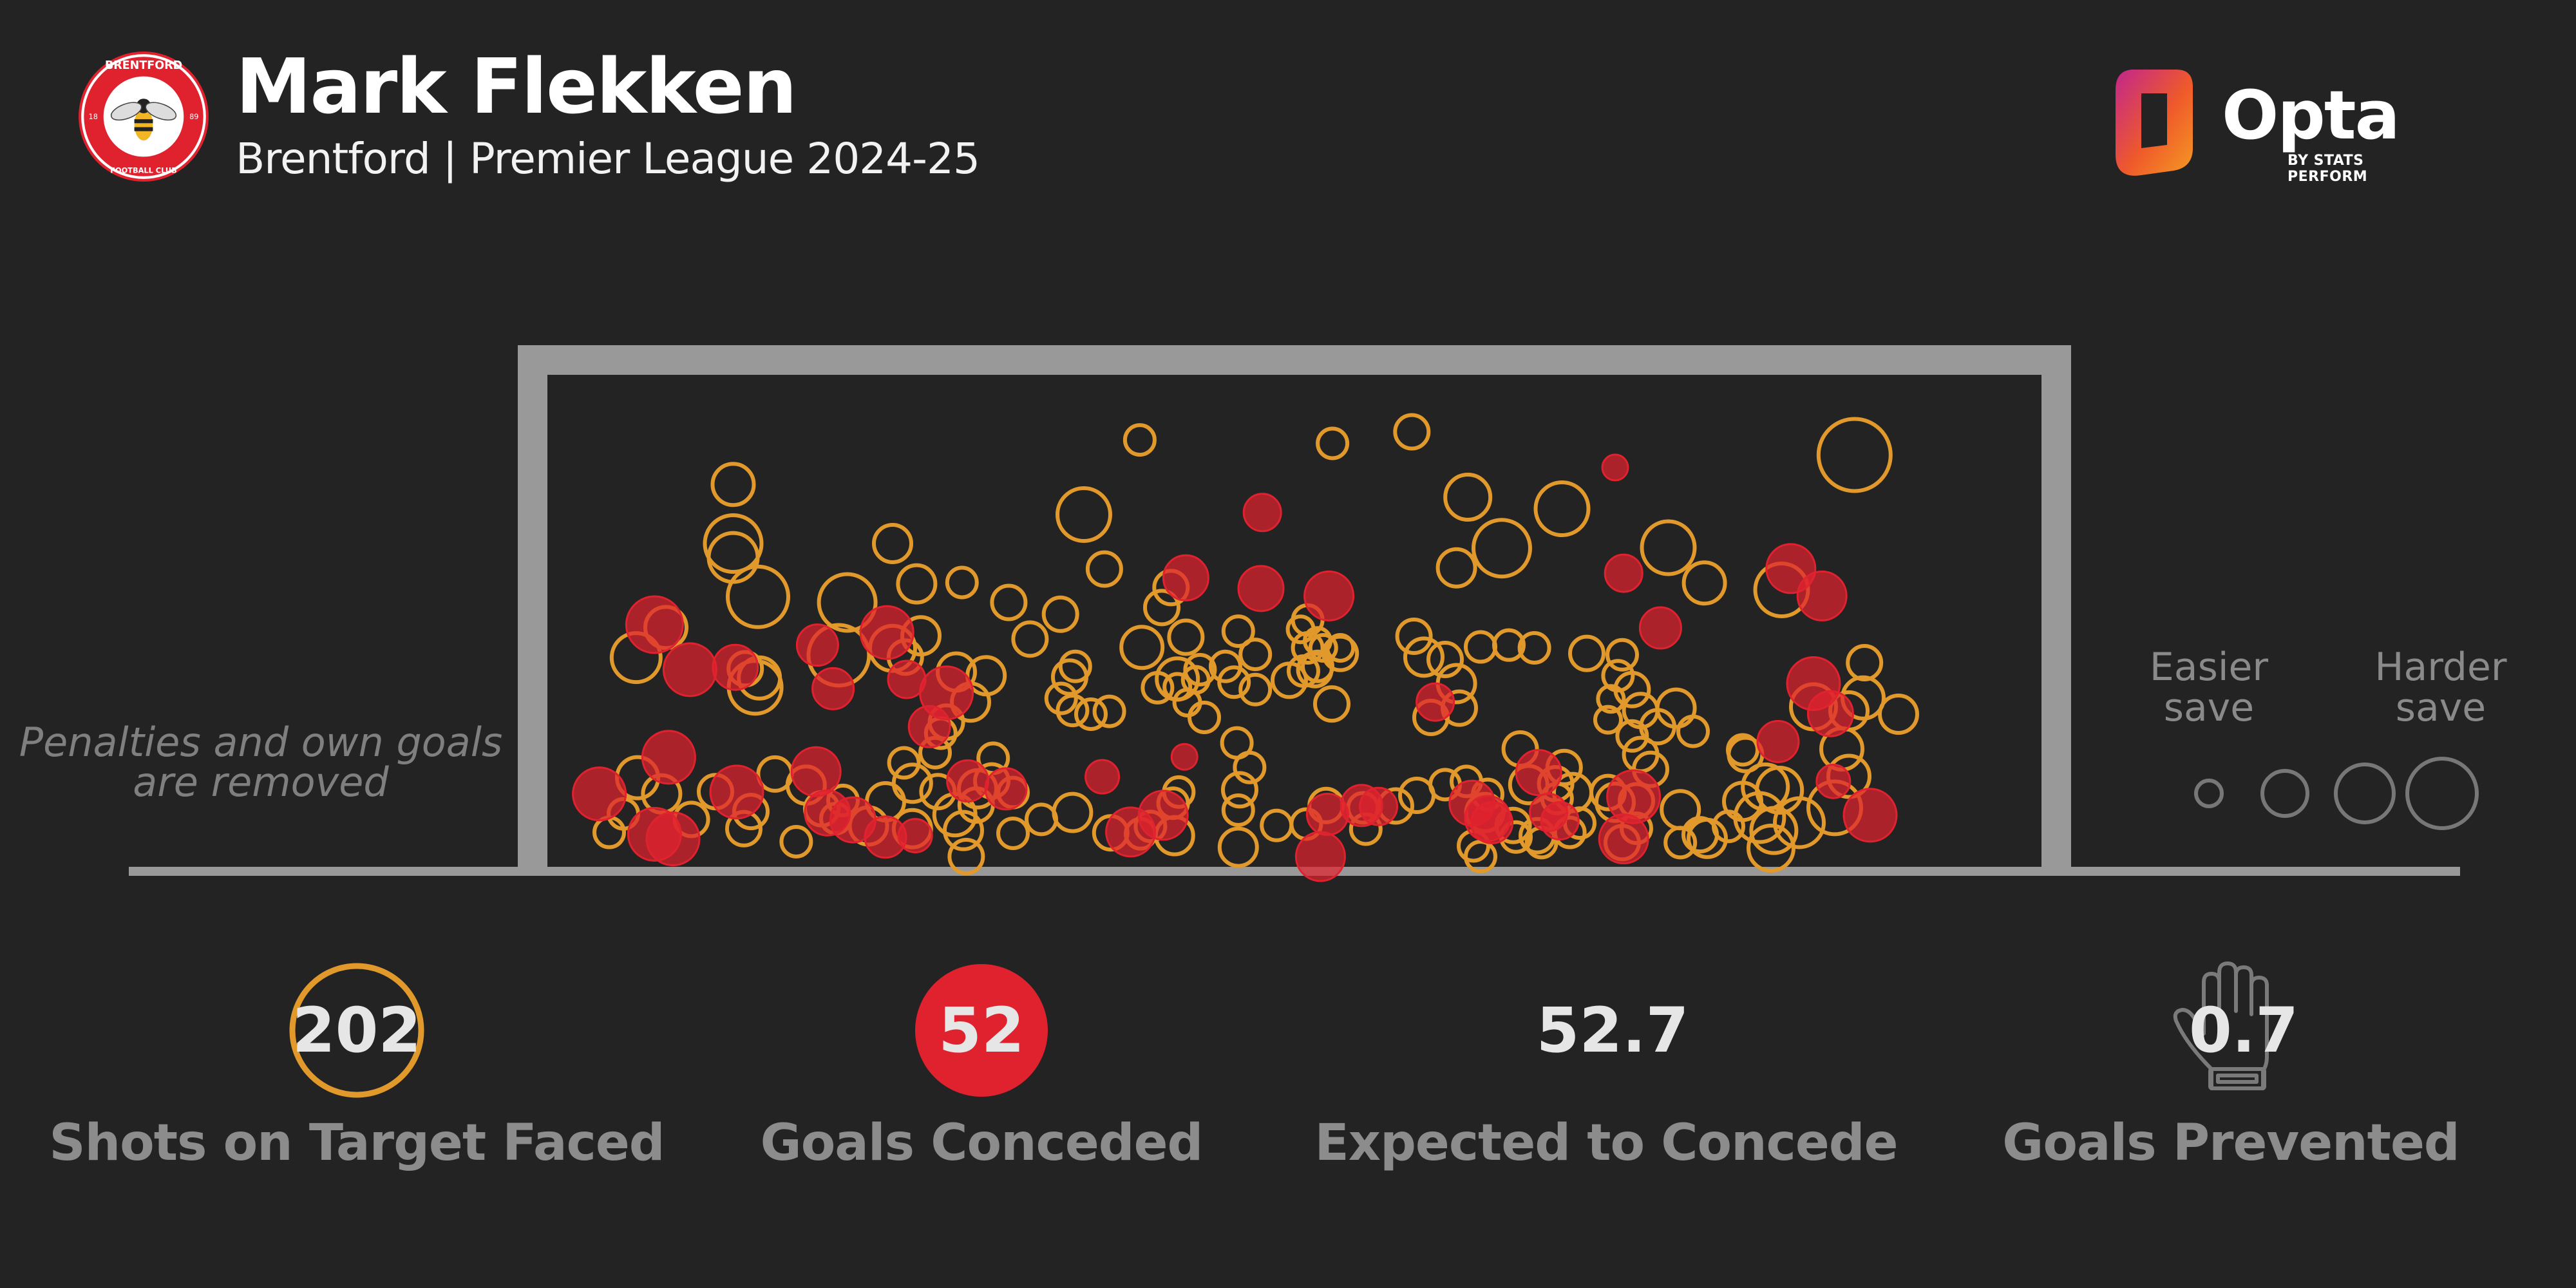 The height and width of the screenshot is (1288, 2576). Describe the element at coordinates (2328, 169) in the screenshot. I see `opta-byline: BY STATS PERFORM` at that location.